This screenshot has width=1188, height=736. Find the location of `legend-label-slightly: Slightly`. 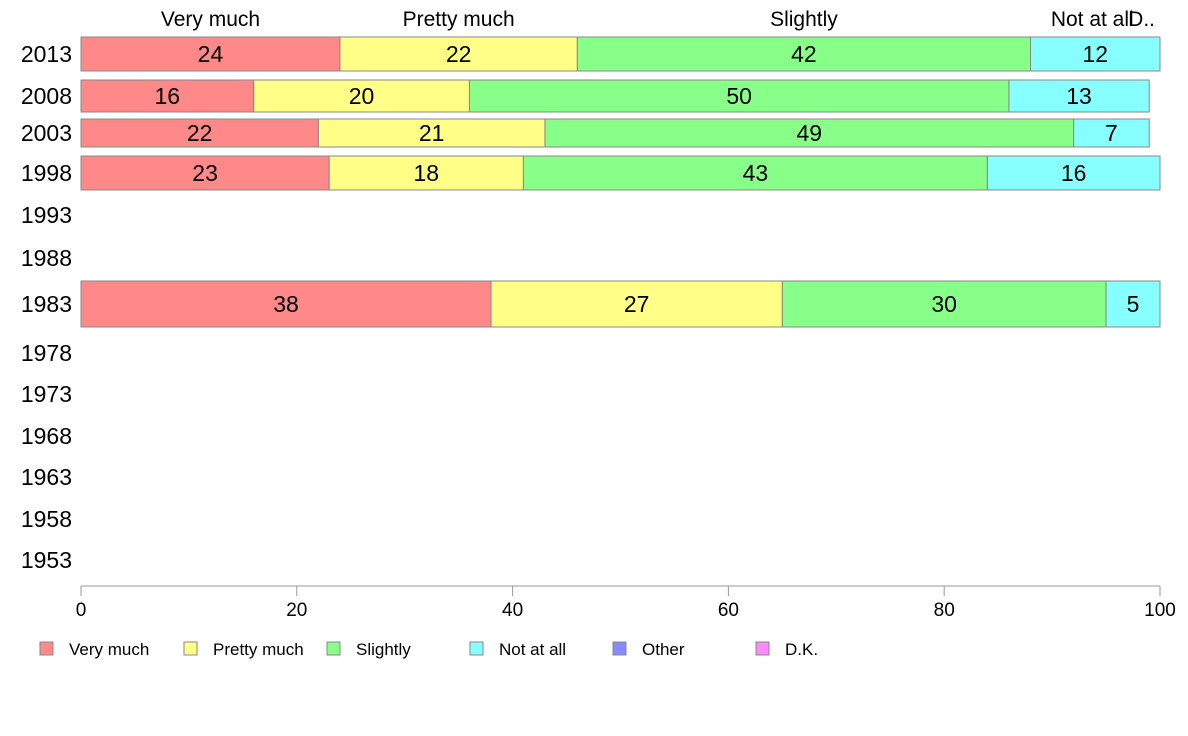

legend-label-slightly: Slightly is located at coordinates (383, 649).